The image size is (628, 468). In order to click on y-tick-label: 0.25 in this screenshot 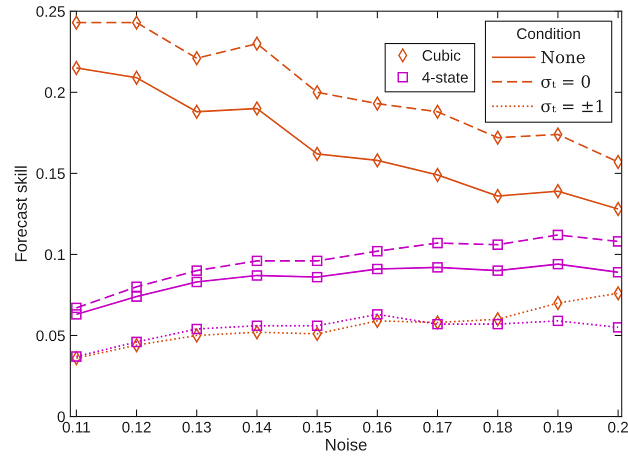, I will do `click(50, 11)`.